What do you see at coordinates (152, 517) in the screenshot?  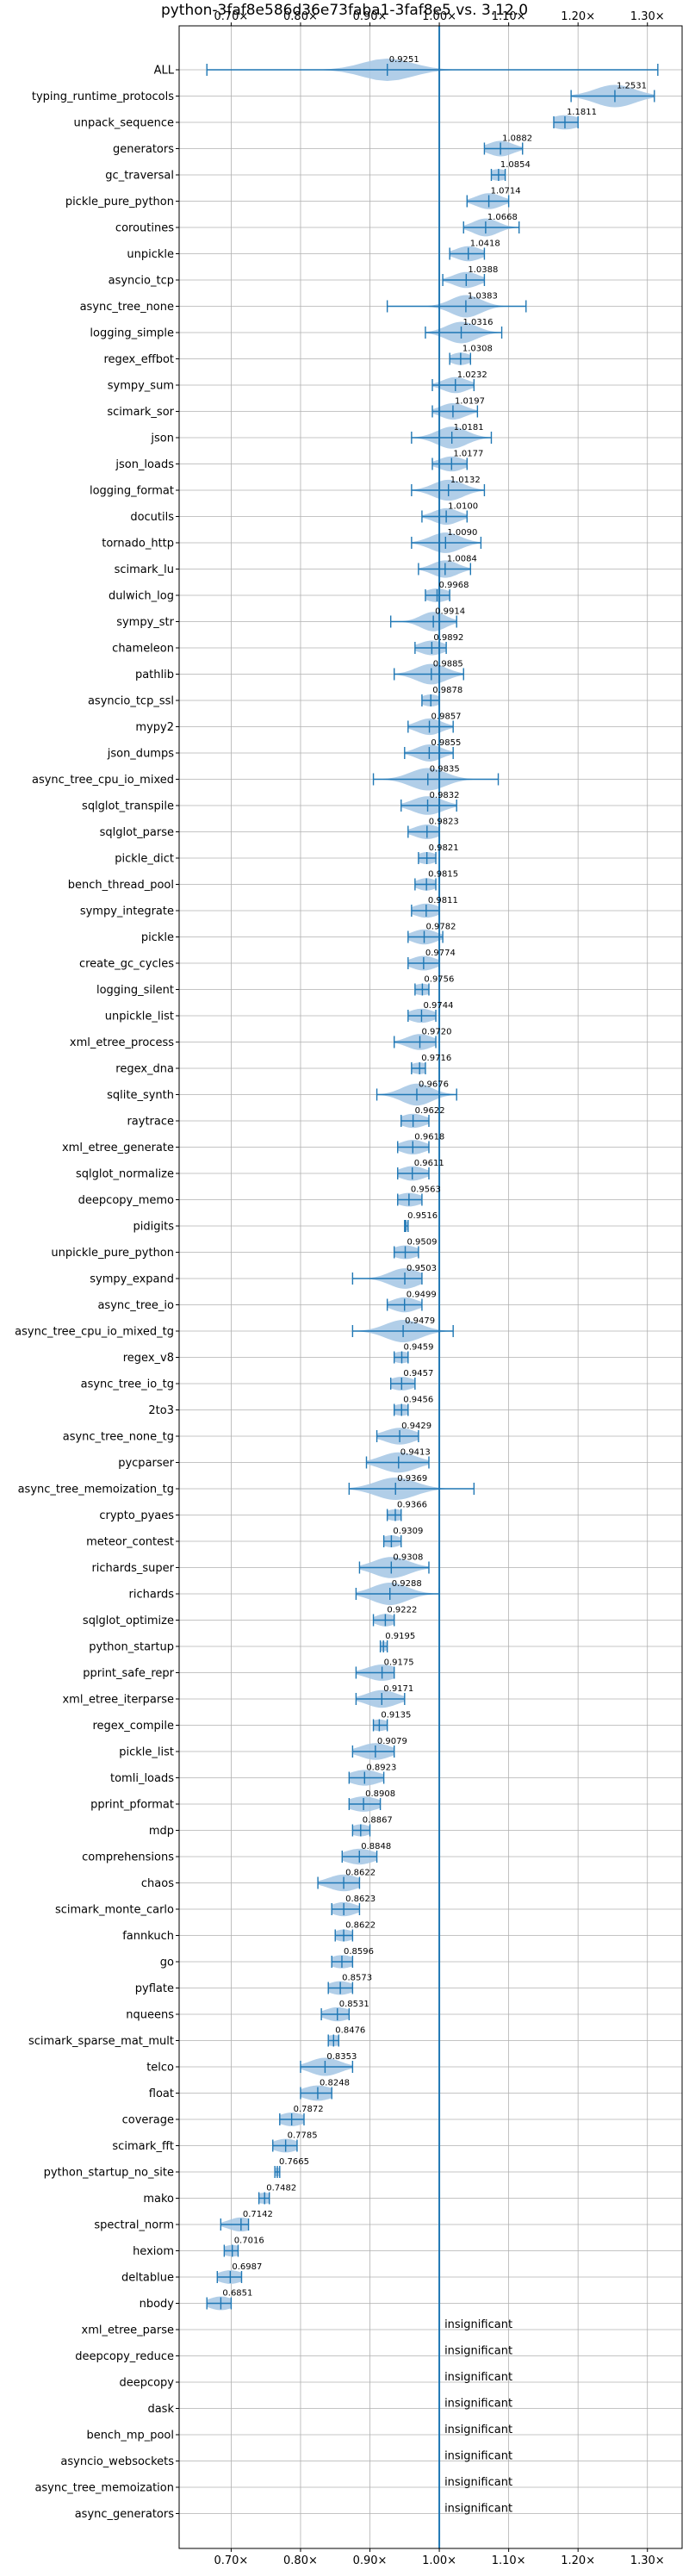 I see `category-label: docutils` at bounding box center [152, 517].